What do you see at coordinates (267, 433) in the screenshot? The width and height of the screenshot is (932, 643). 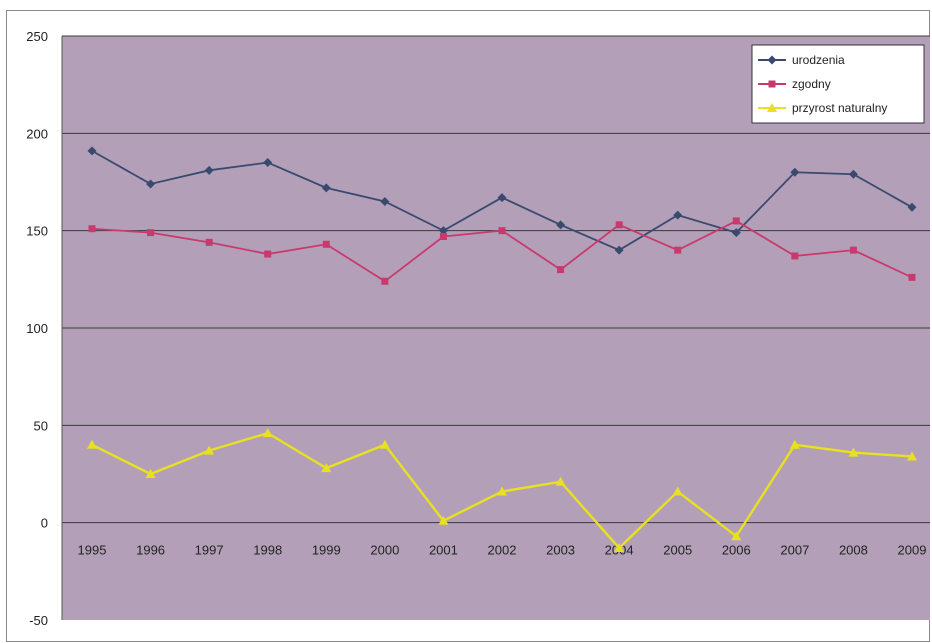 I see `point-przyrost-naturalny-1998` at bounding box center [267, 433].